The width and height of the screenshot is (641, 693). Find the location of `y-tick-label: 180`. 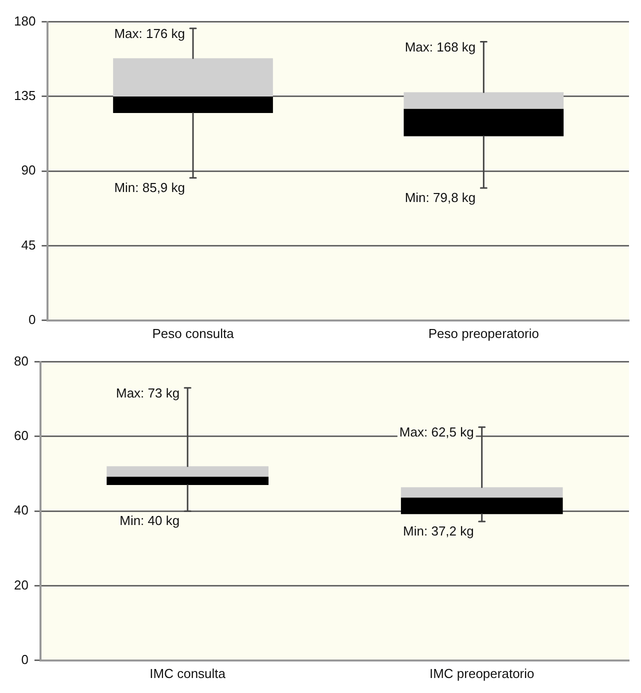

y-tick-label: 180 is located at coordinates (25, 20).